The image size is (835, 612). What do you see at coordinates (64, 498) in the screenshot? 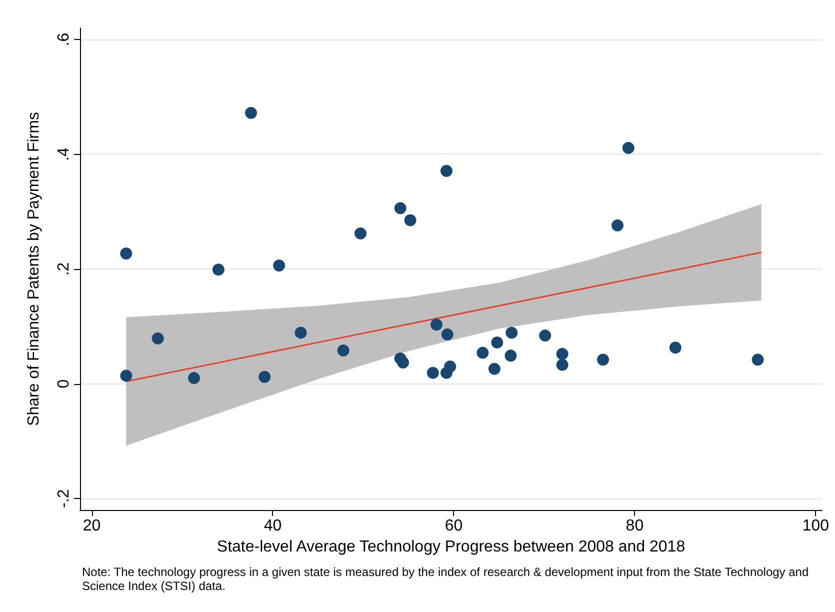
I see `y-tick-label: -.2` at bounding box center [64, 498].